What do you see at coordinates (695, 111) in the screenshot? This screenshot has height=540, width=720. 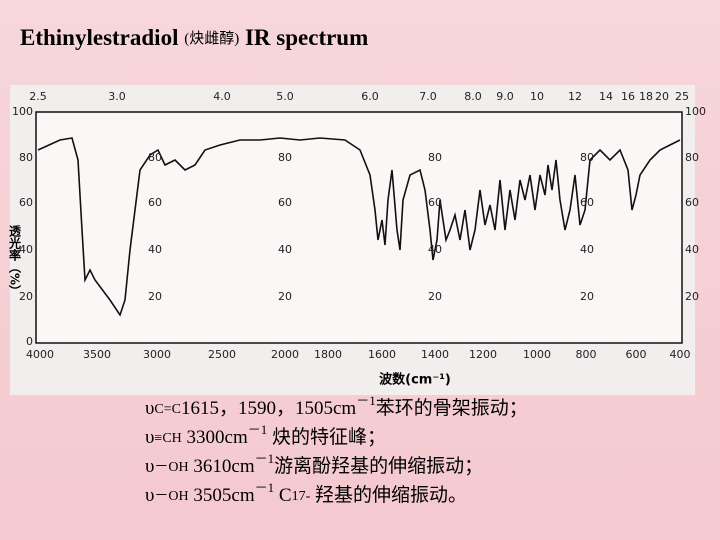 I see `right-tick-label: 100` at bounding box center [695, 111].